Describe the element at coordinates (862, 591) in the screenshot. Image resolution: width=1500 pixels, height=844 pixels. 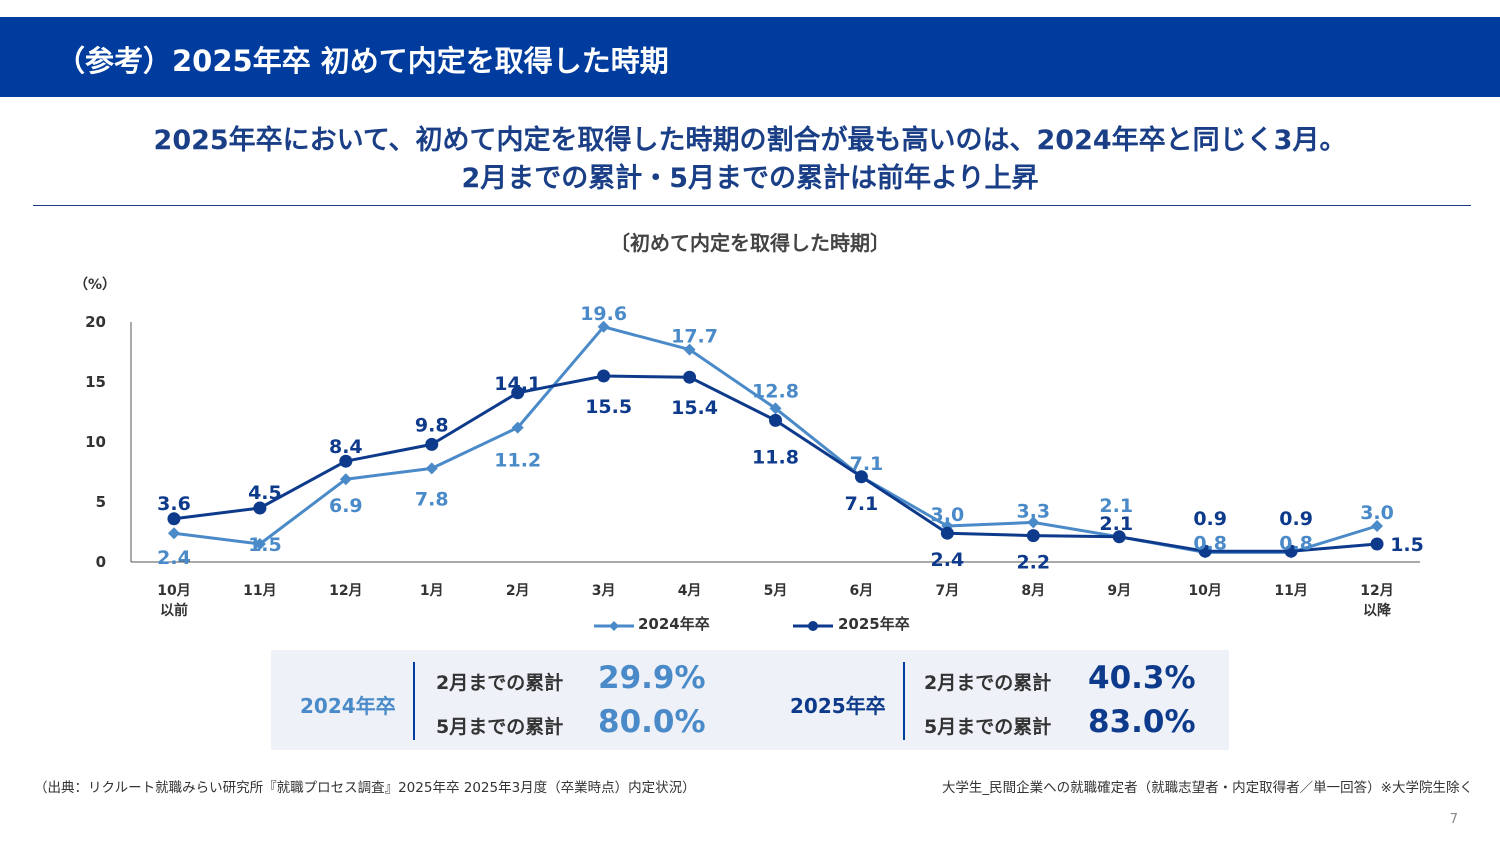
I see `x-tick-label: 6月` at that location.